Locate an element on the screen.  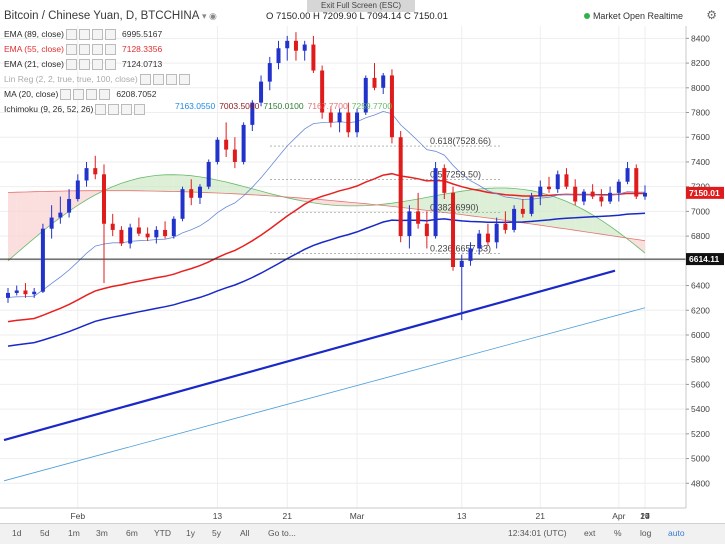
range-button: 1m is located at coordinates (74, 533).